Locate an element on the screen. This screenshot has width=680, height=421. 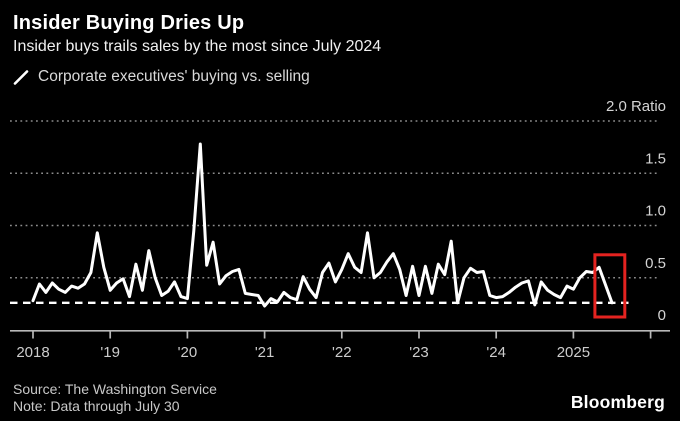
x-axis-tick-label: '23 is located at coordinates (419, 352).